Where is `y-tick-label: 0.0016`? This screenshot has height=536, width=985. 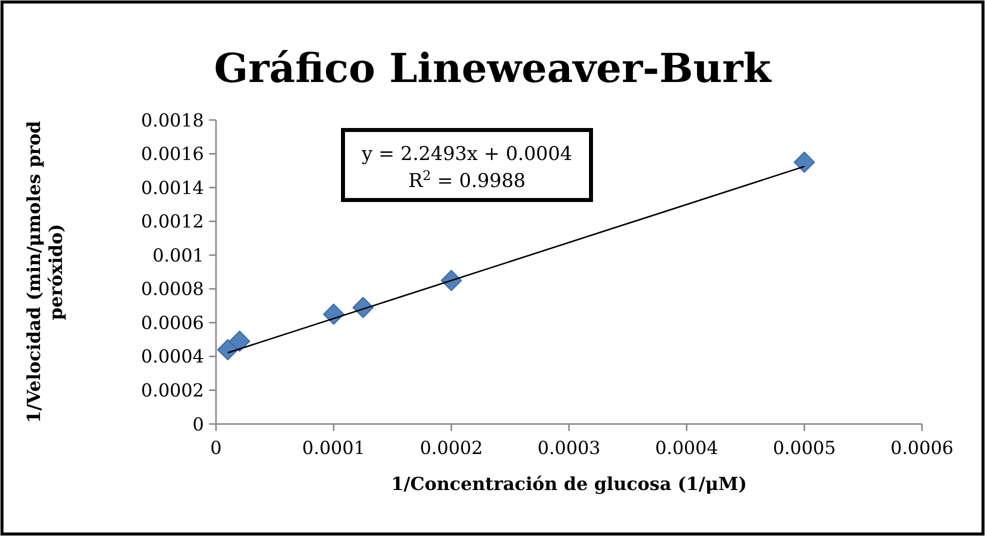
y-tick-label: 0.0016 is located at coordinates (172, 155).